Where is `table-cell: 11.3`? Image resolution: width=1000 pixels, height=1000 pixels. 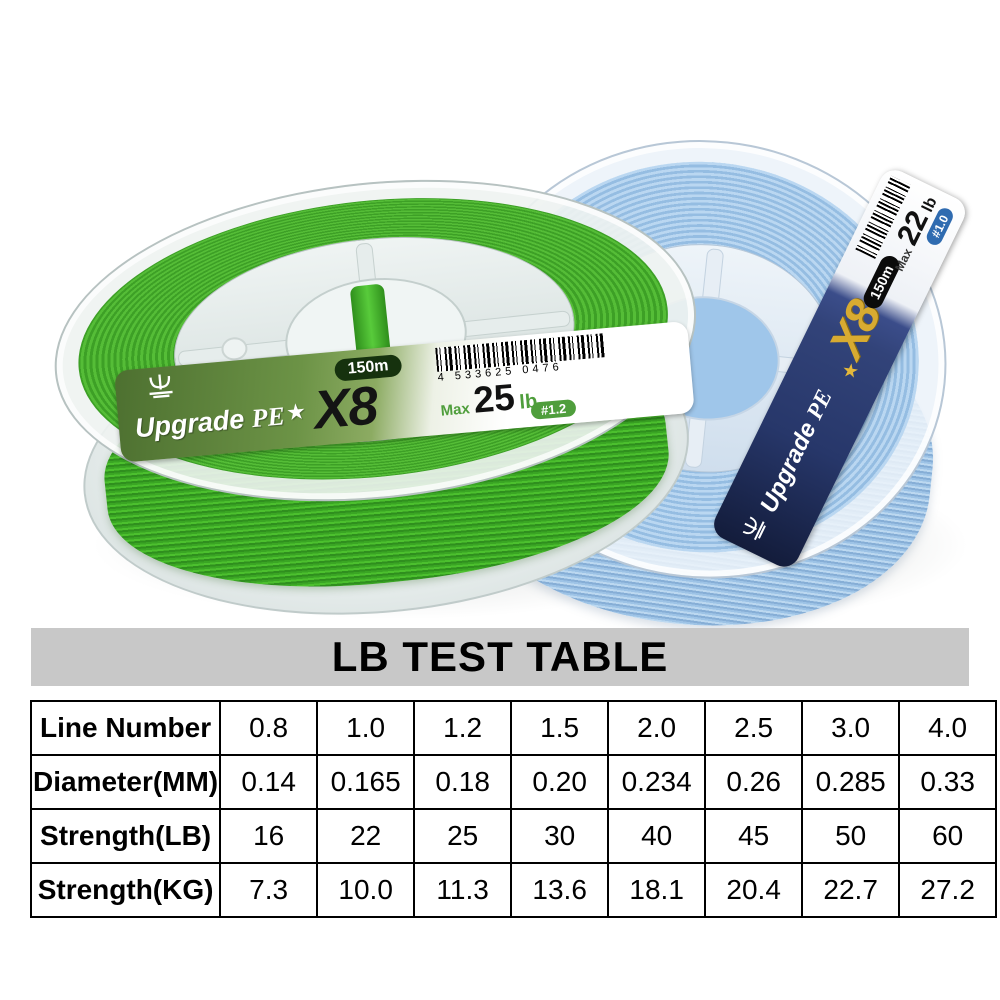
table-cell: 11.3 is located at coordinates (463, 890).